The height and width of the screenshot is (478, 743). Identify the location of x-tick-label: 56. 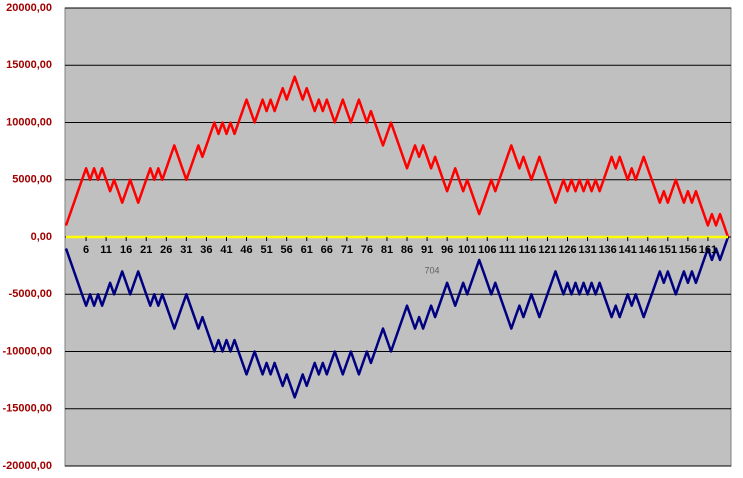
(287, 250).